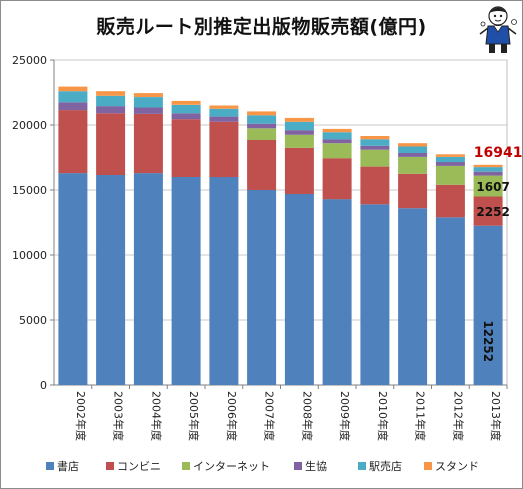 The image size is (523, 489). I want to click on legend-label: コンビニ, so click(139, 466).